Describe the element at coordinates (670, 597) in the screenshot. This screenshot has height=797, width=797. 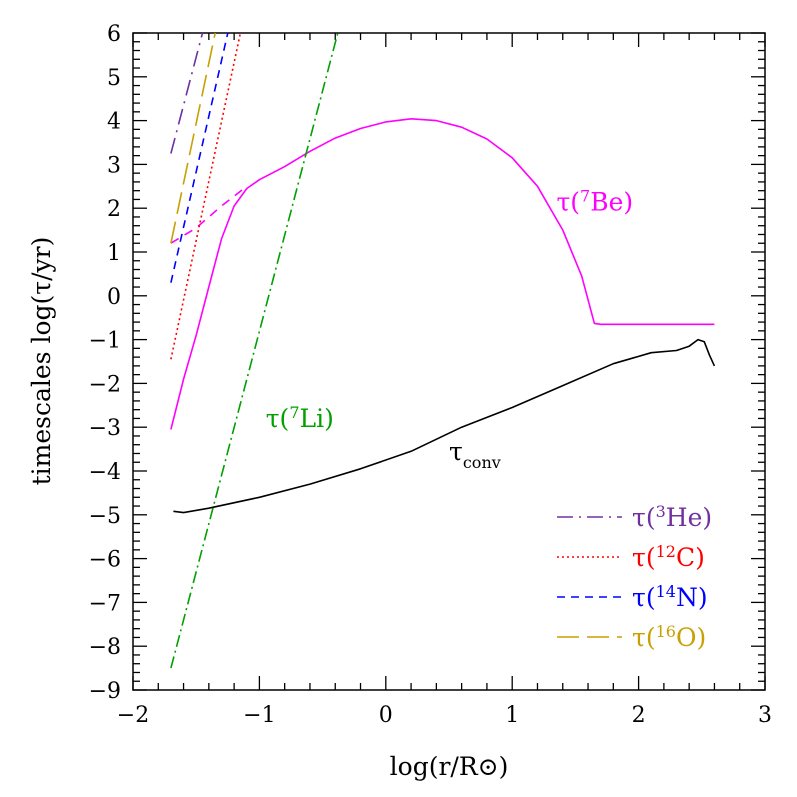
I see `legend-label-2: τ(14N)` at that location.